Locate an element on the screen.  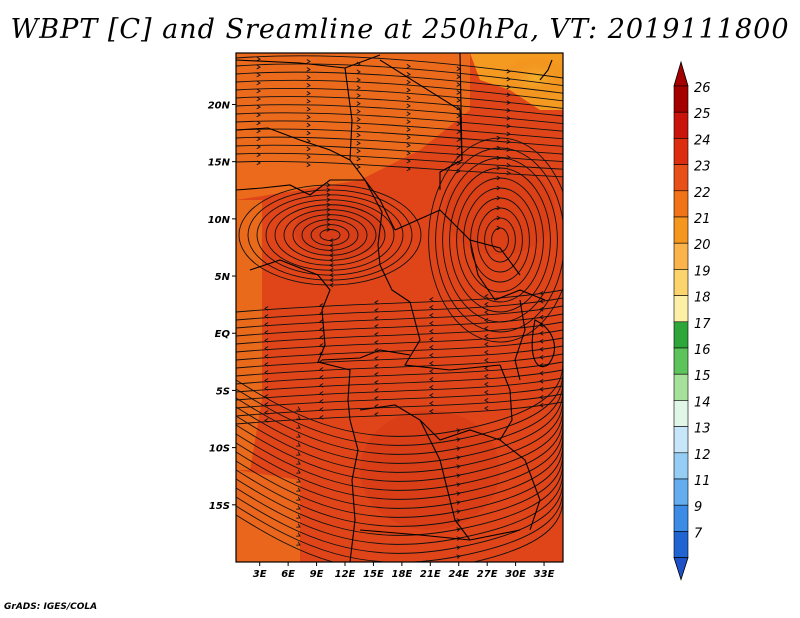
latitude-axis: 20N 15N 10N 5N EQ 5S 10S 15S is located at coordinates (222, 306).